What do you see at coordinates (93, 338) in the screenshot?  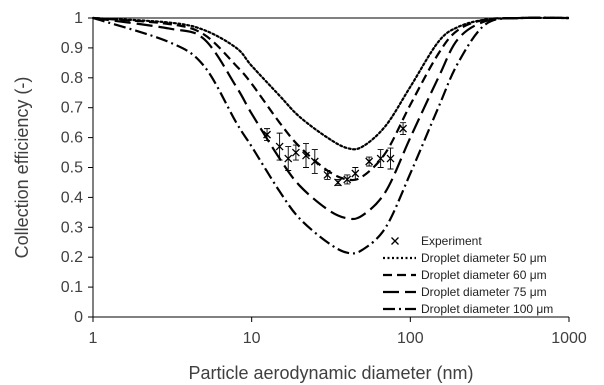 I see `x-tick-label: 1` at bounding box center [93, 338].